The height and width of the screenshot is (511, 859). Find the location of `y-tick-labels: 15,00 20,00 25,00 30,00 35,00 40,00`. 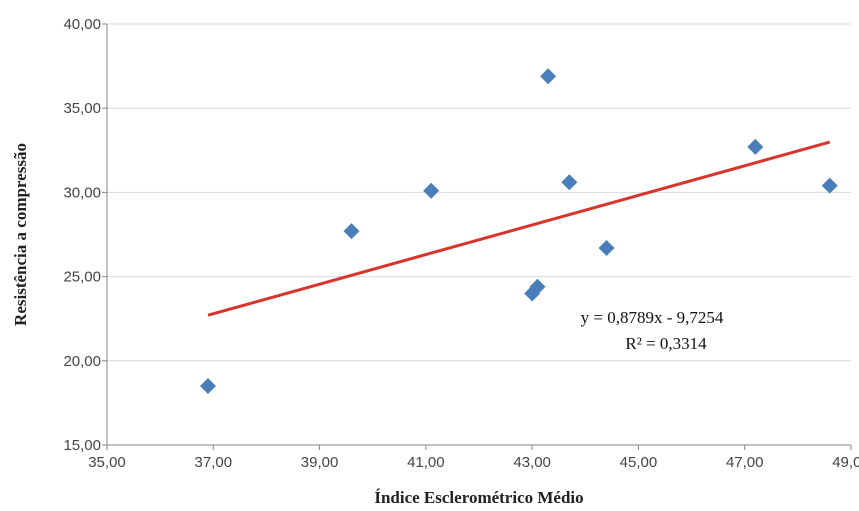

y-tick-labels: 15,00 20,00 25,00 30,00 35,00 40,00 is located at coordinates (85, 235).